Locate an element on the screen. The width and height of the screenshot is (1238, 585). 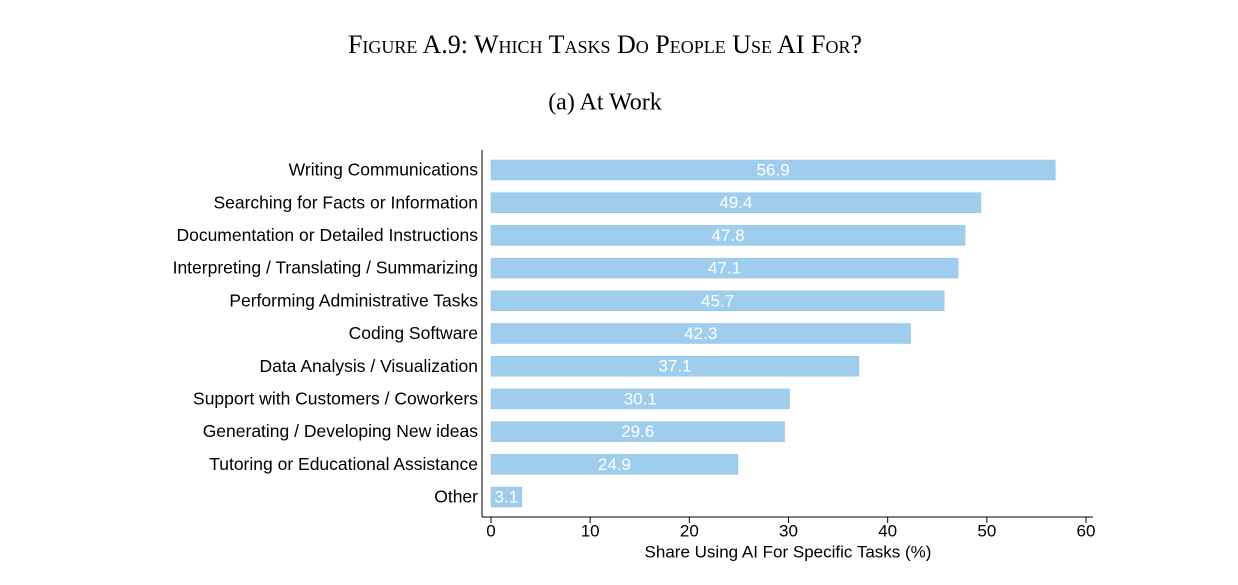
value-label: 47.8 is located at coordinates (727, 235).